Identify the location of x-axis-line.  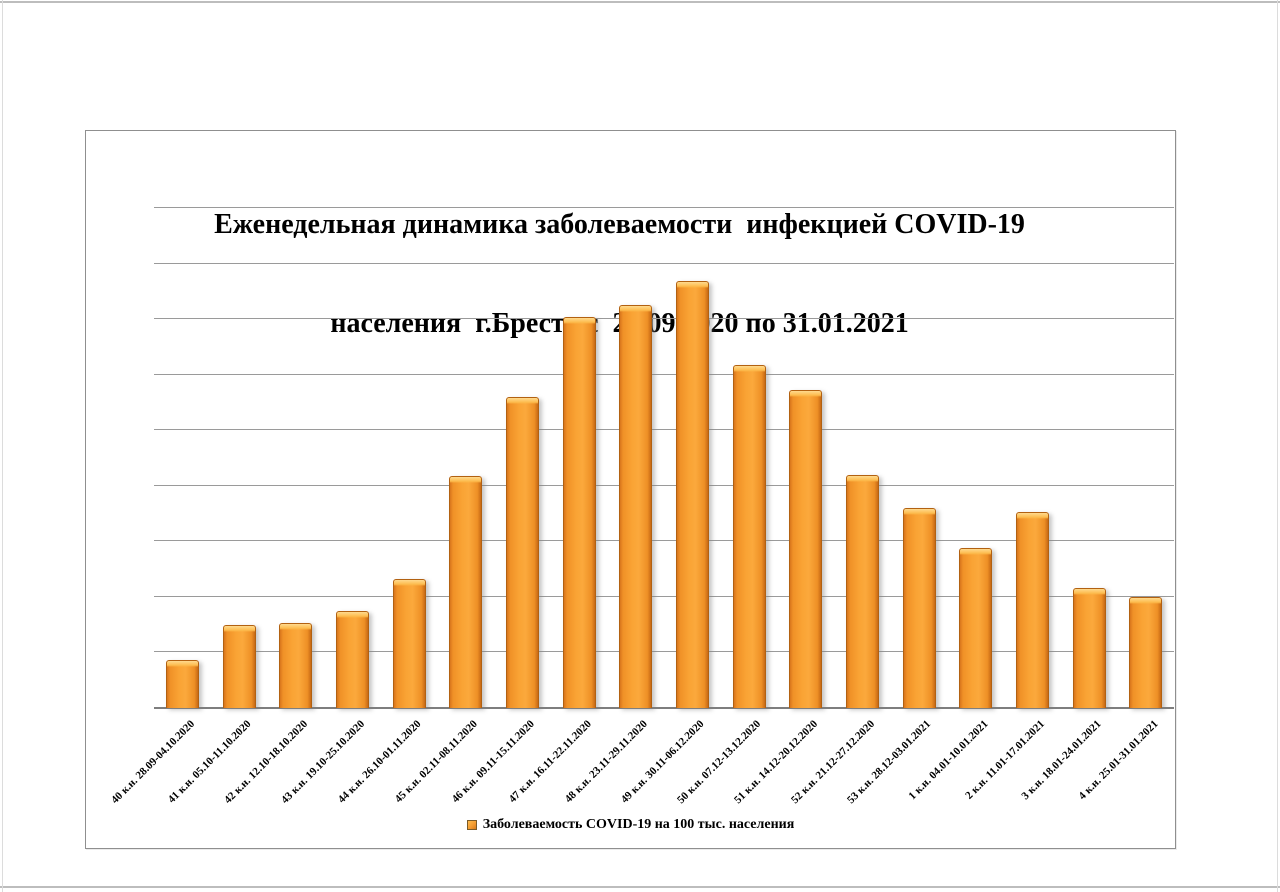
(664, 708).